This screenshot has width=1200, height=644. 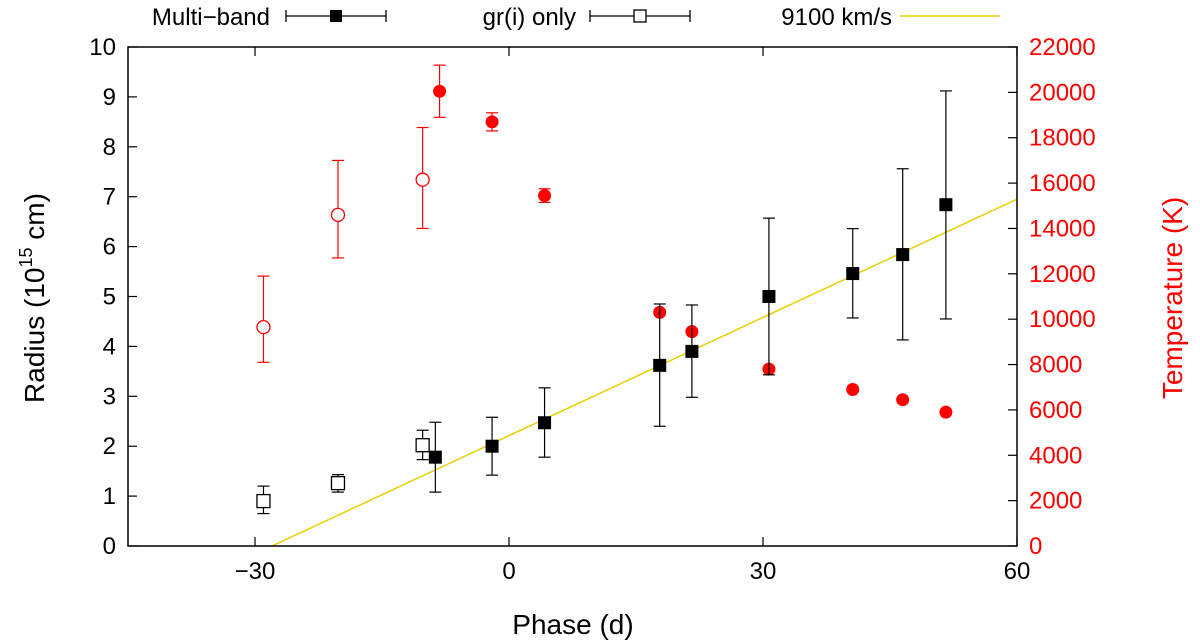 I want to click on y-left-tick-label: 10, so click(x=102, y=47).